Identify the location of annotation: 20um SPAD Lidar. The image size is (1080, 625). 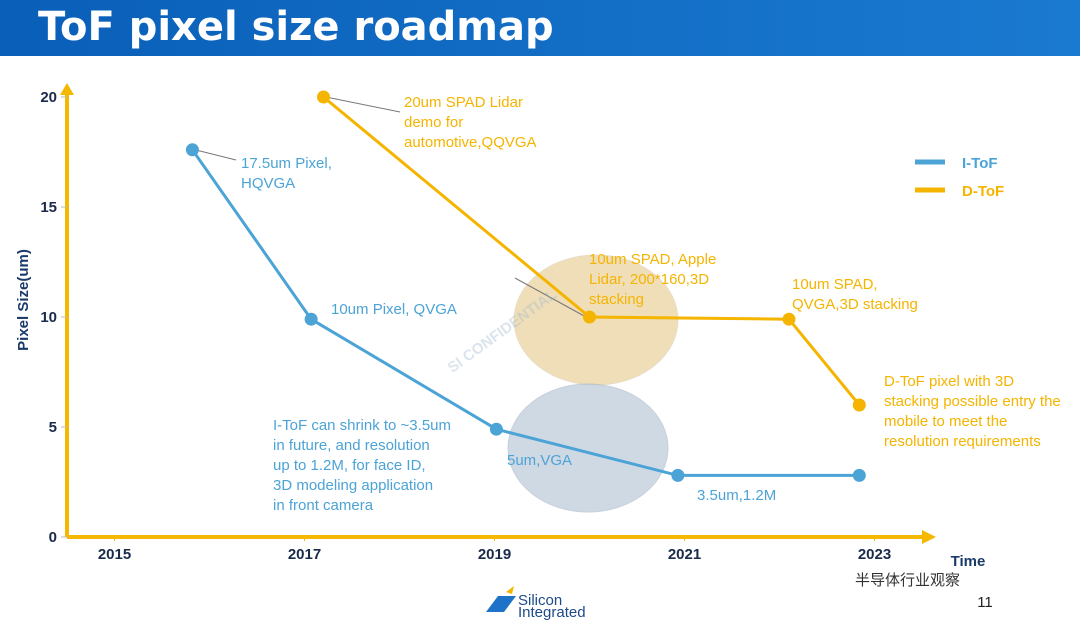
(463, 102).